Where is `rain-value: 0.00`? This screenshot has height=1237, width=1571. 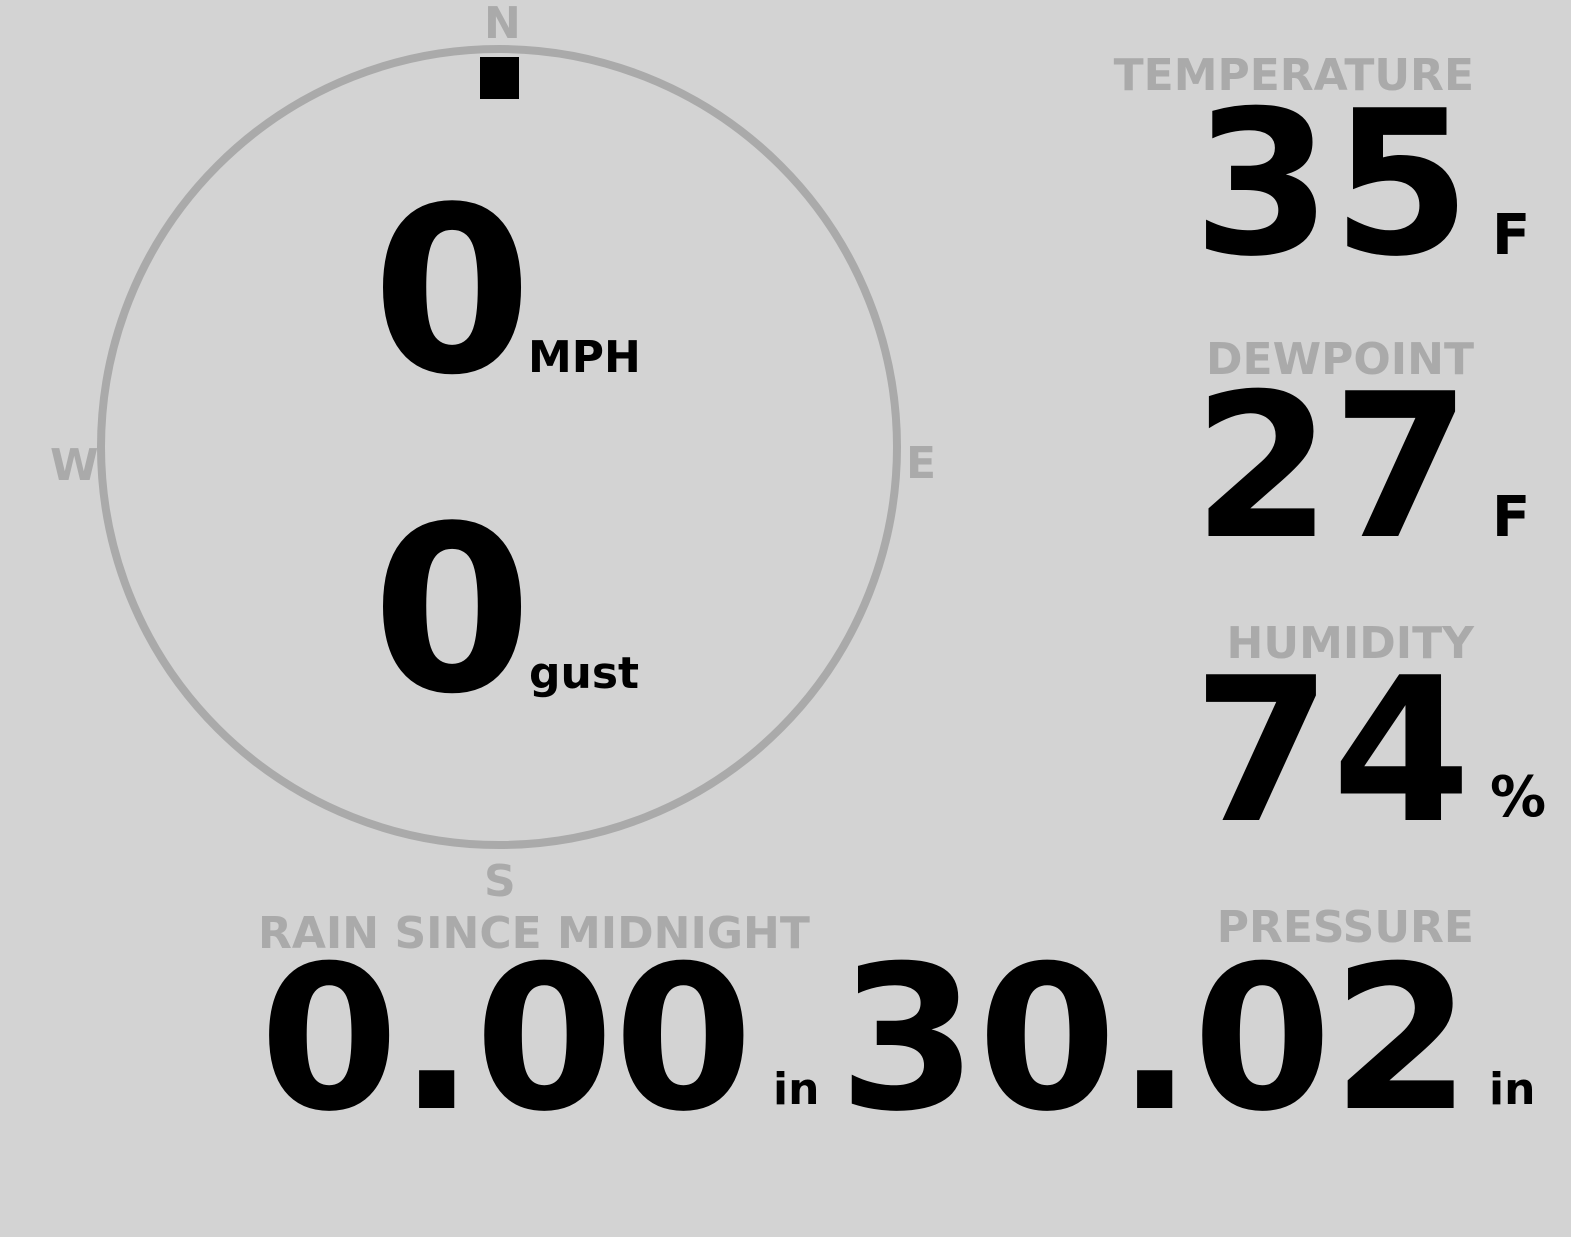
rain-value: 0.00 is located at coordinates (506, 1039).